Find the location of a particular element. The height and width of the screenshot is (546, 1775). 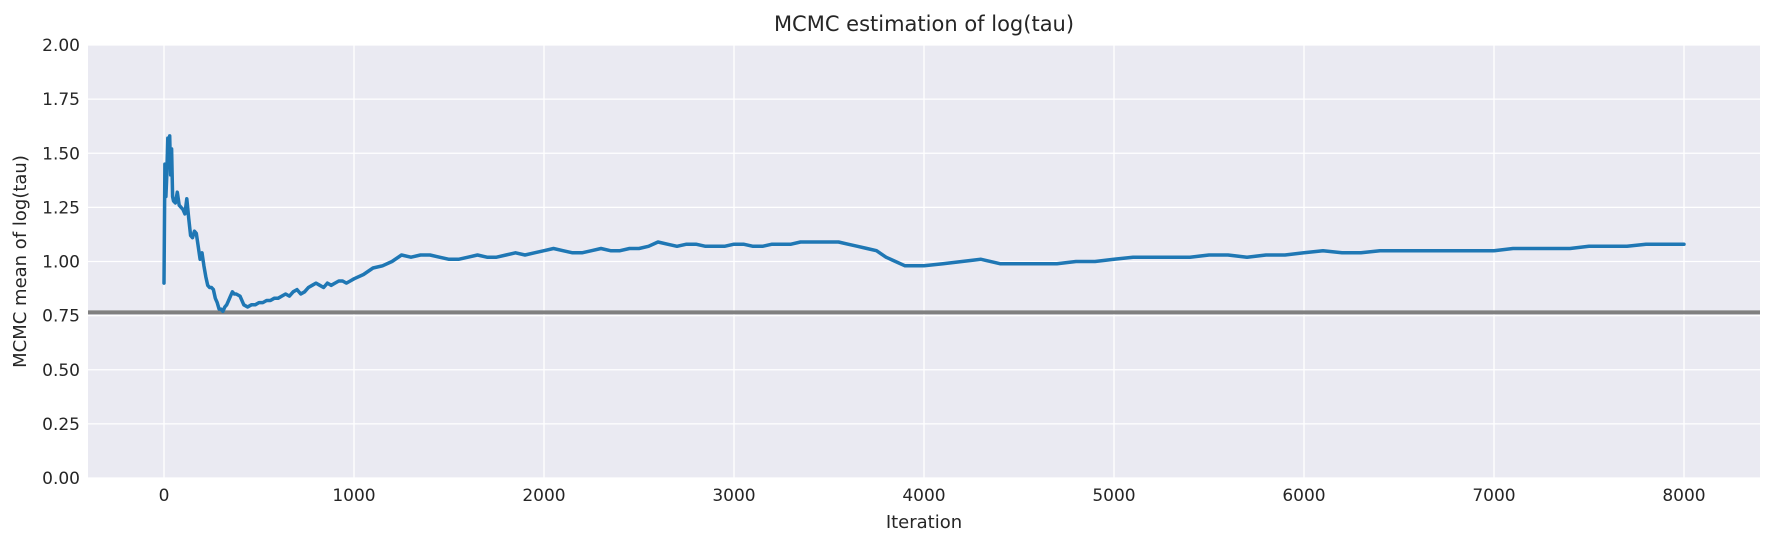

y-axis-label: MCMC mean of log(tau) is located at coordinates (20, 261).